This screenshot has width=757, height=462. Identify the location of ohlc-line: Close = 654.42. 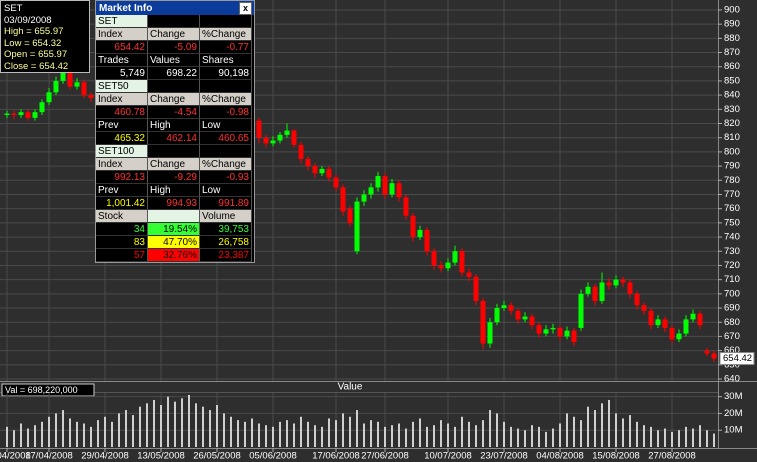
(36, 66).